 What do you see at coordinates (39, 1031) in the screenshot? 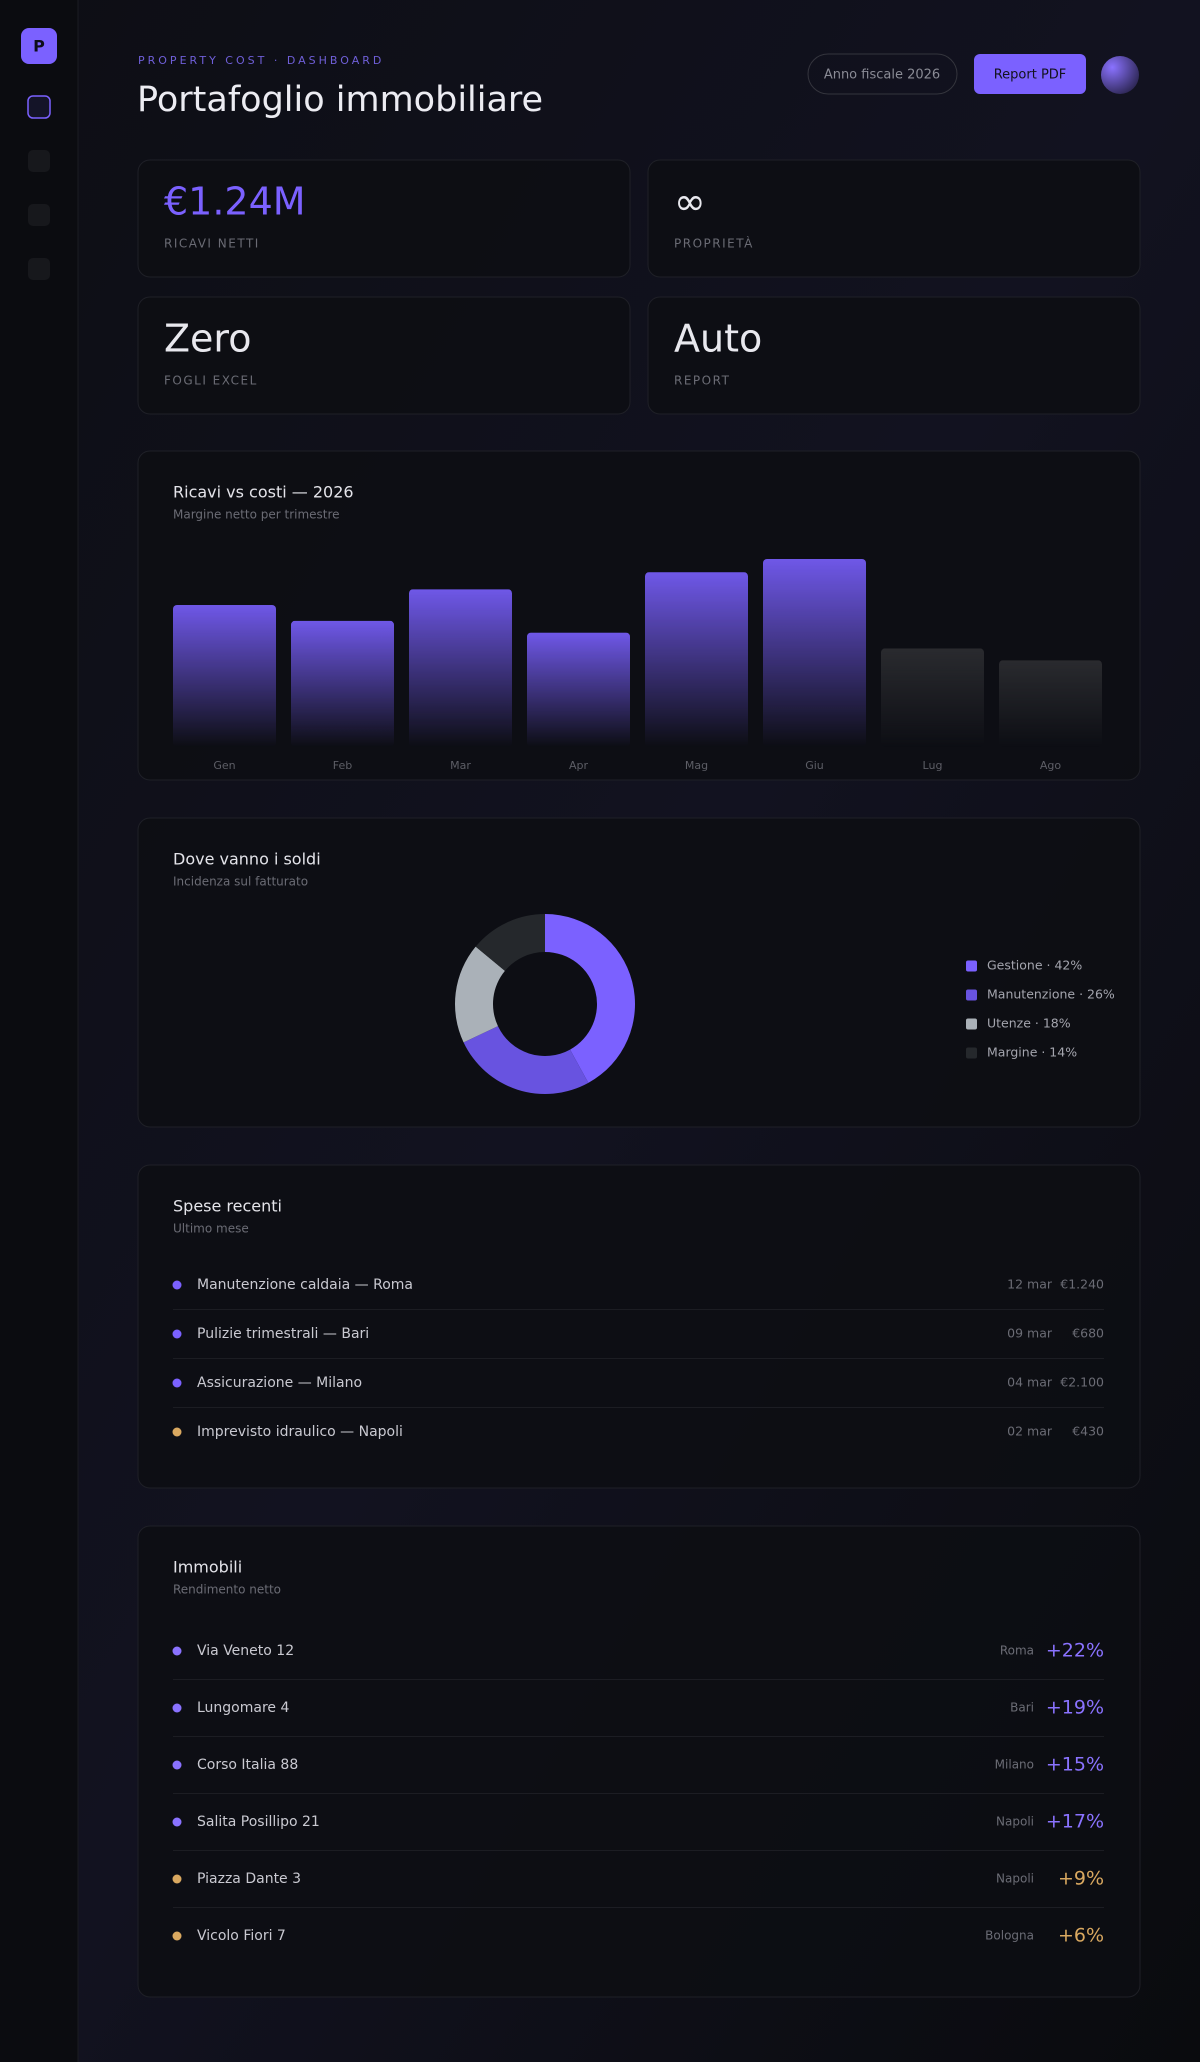
I see `sidebar` at bounding box center [39, 1031].